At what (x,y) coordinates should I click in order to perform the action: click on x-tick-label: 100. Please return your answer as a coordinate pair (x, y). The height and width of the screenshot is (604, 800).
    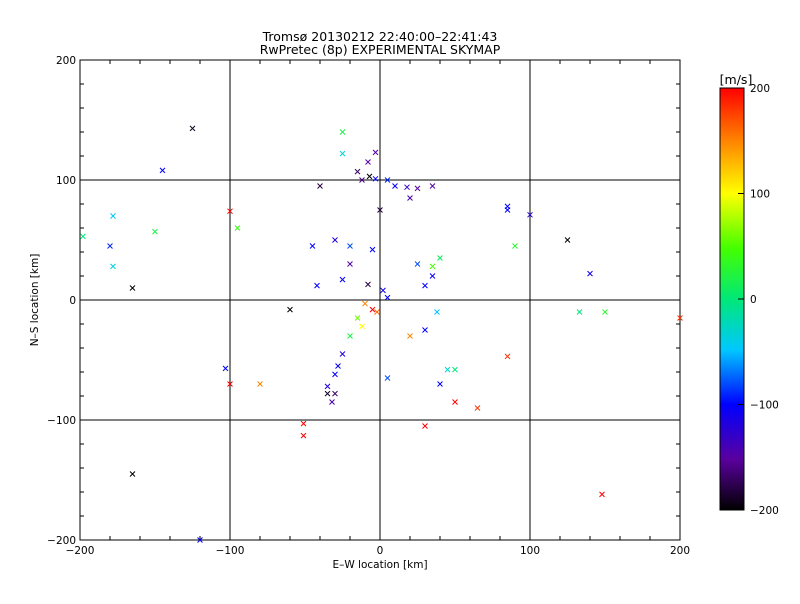
    Looking at the image, I should click on (530, 551).